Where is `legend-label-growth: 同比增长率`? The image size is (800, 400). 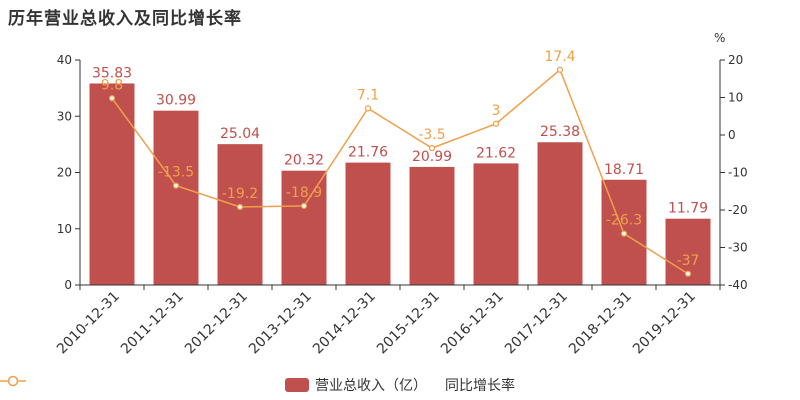
legend-label-growth: 同比增长率 is located at coordinates (480, 386).